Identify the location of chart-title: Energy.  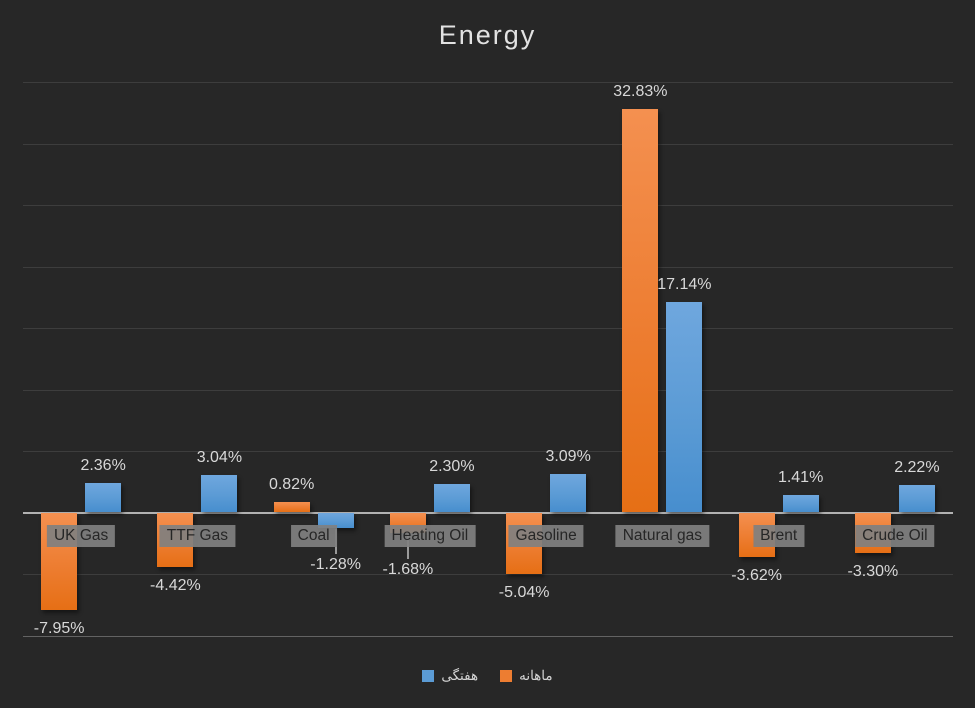
(487, 35).